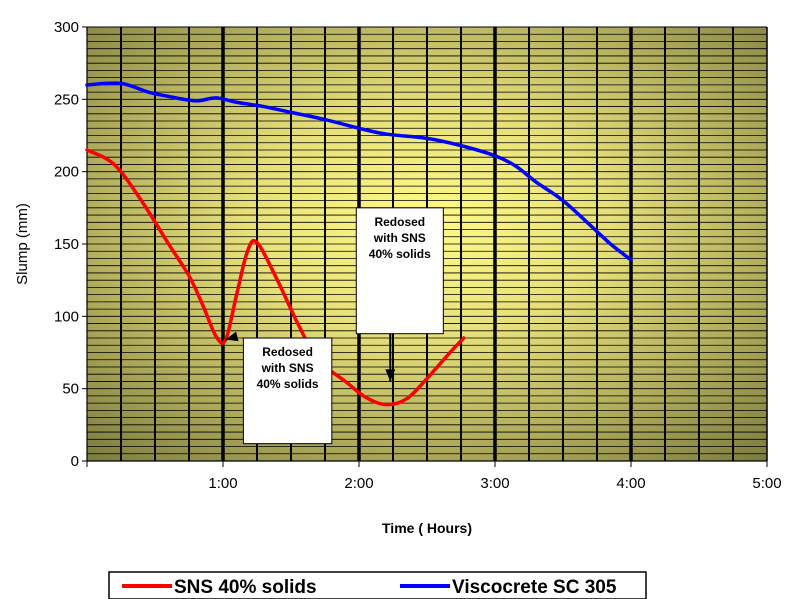  I want to click on x-tick-labels: 1:00 2:00 3:00 4:00 5:00, so click(494, 483).